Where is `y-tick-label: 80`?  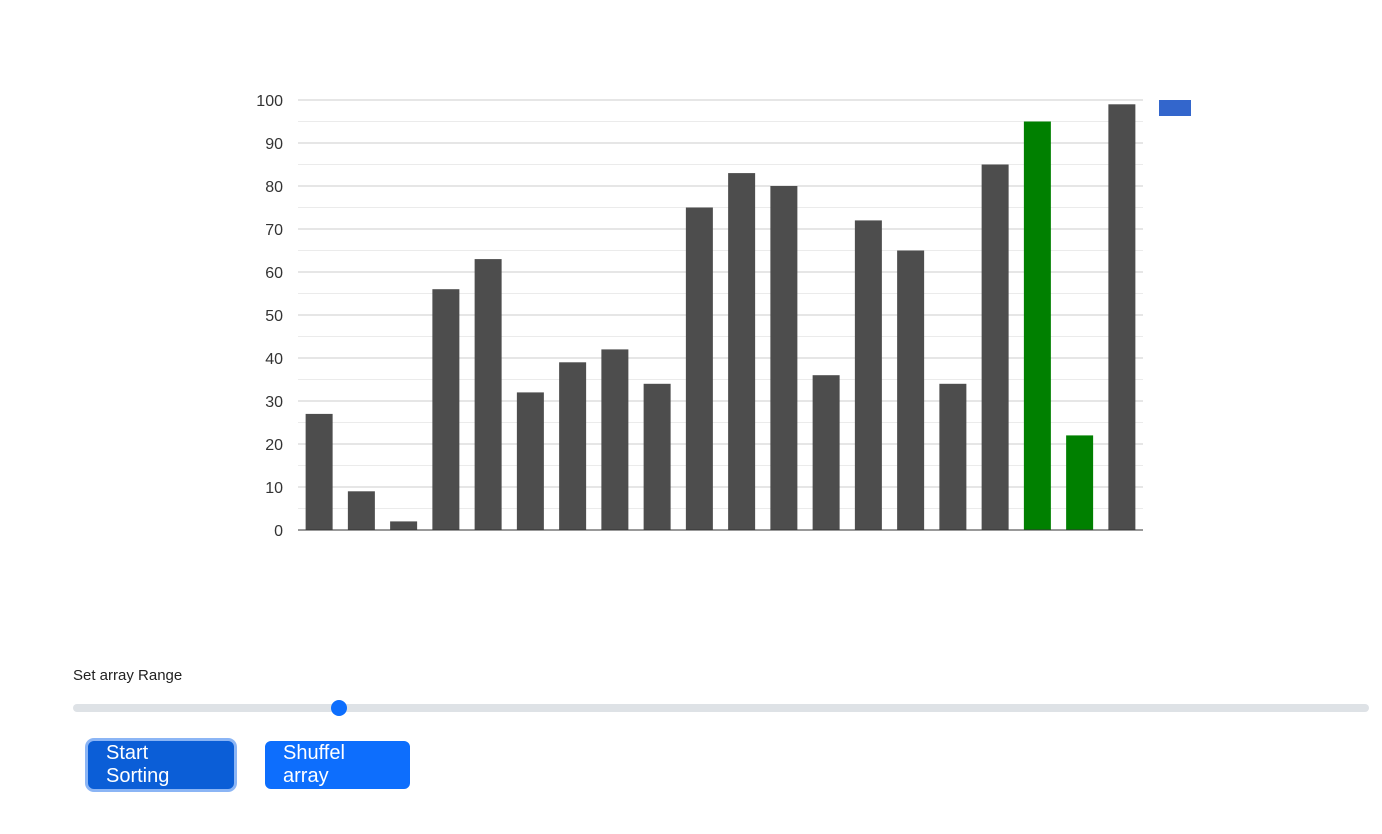
y-tick-label: 80 is located at coordinates (274, 187).